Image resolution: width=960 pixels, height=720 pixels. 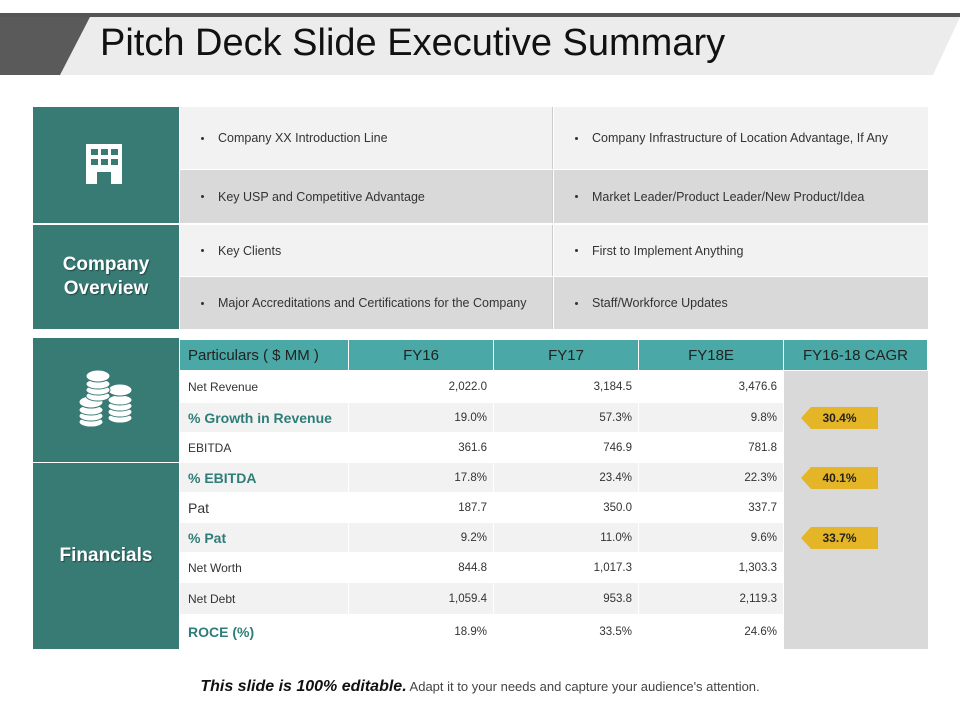 I want to click on column-header: FY16, so click(x=421, y=355).